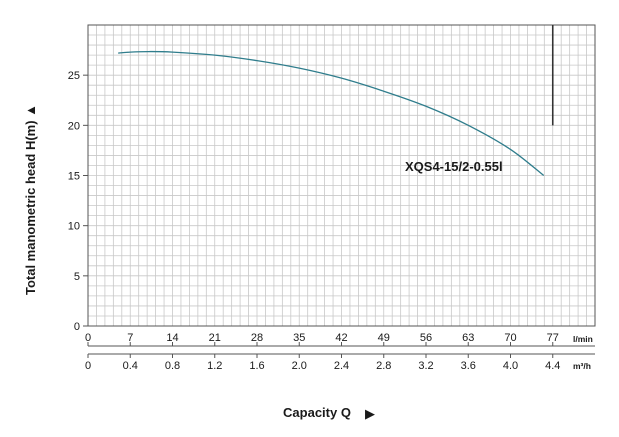 The width and height of the screenshot is (619, 437). What do you see at coordinates (88, 366) in the screenshot?
I see `x-tick-label-m3h: 0` at bounding box center [88, 366].